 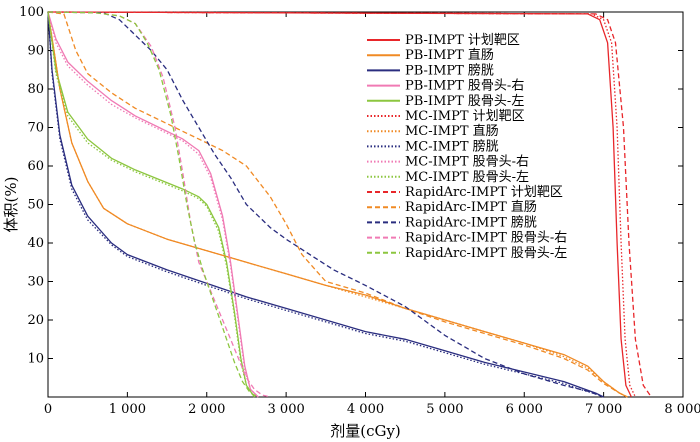 What do you see at coordinates (524, 409) in the screenshot?
I see `x-tick-label: 6 000` at bounding box center [524, 409].